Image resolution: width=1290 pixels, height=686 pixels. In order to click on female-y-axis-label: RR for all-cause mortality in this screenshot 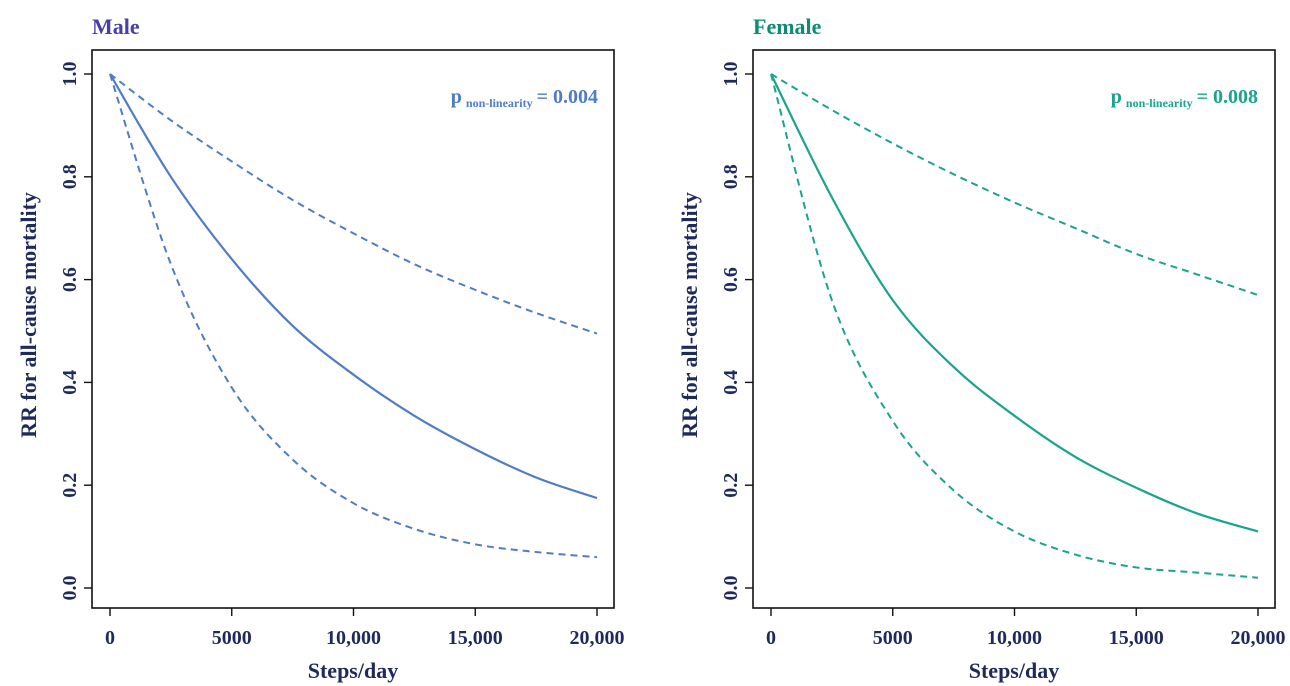, I will do `click(689, 315)`.